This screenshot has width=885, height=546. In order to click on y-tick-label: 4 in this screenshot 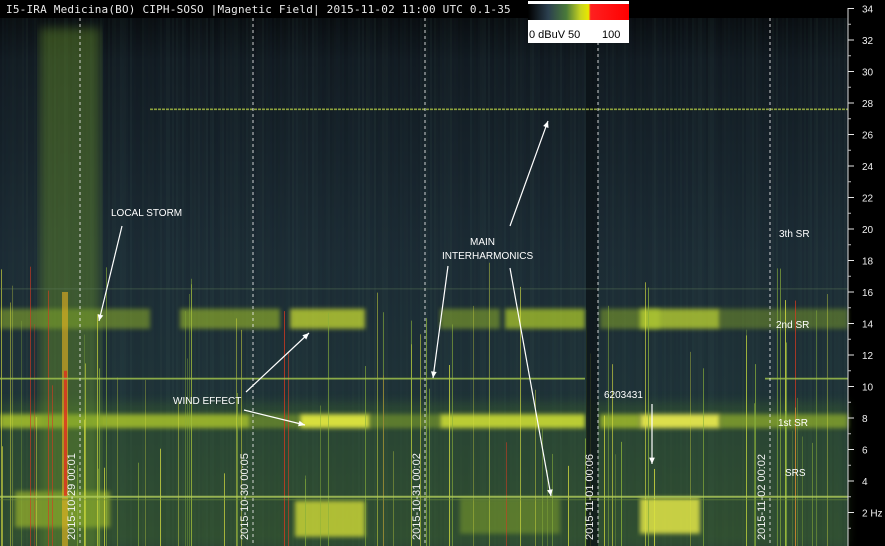, I will do `click(865, 482)`.